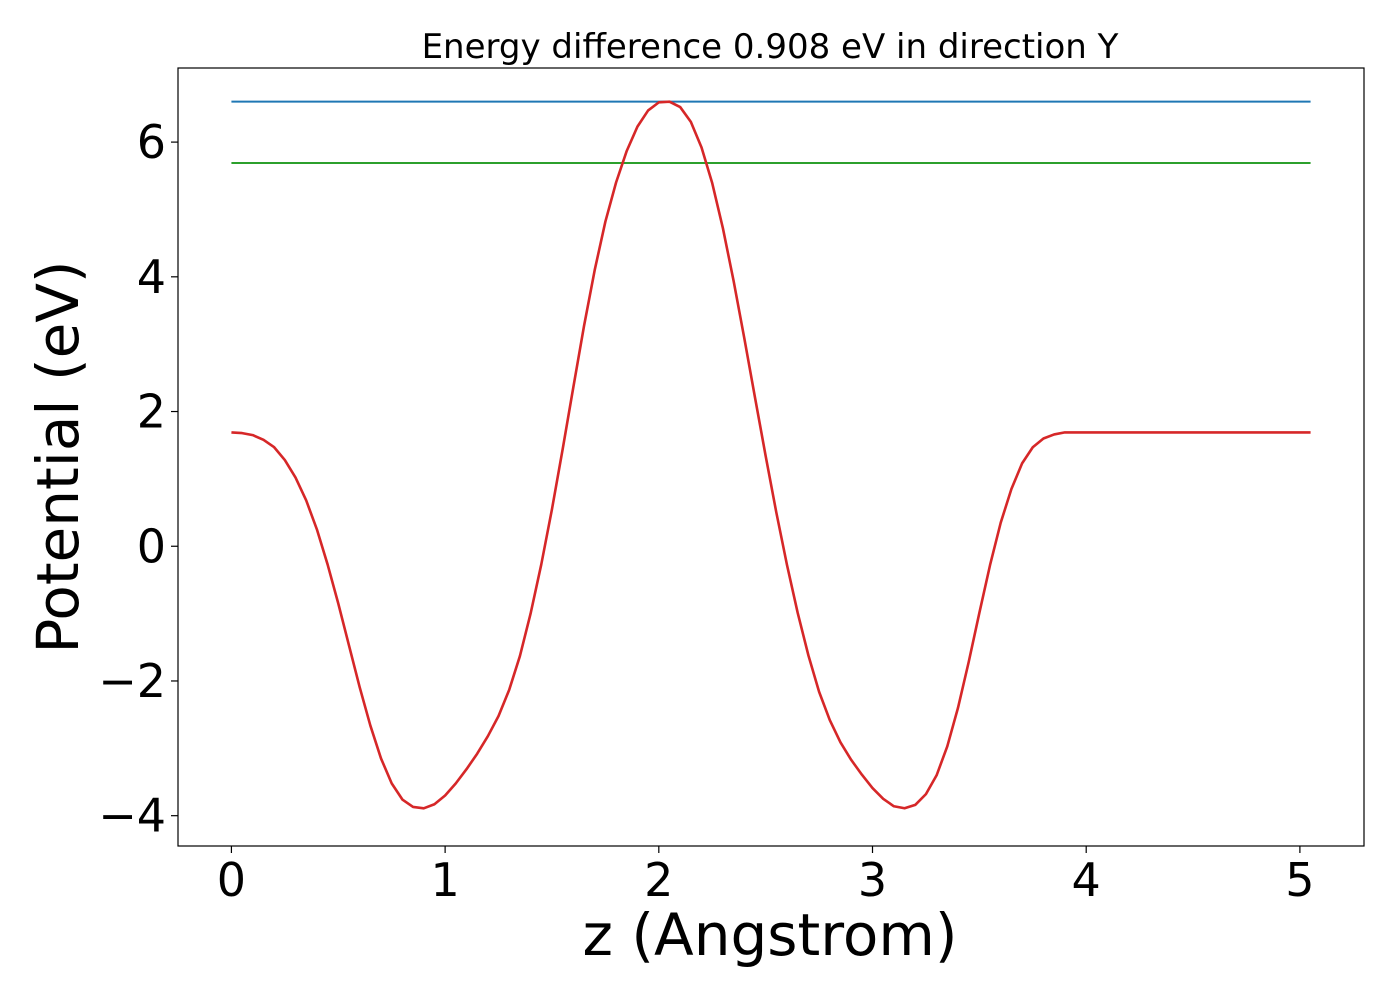 This screenshot has height=1000, width=1400. Describe the element at coordinates (132, 816) in the screenshot. I see `y-tick-label: −4` at that location.